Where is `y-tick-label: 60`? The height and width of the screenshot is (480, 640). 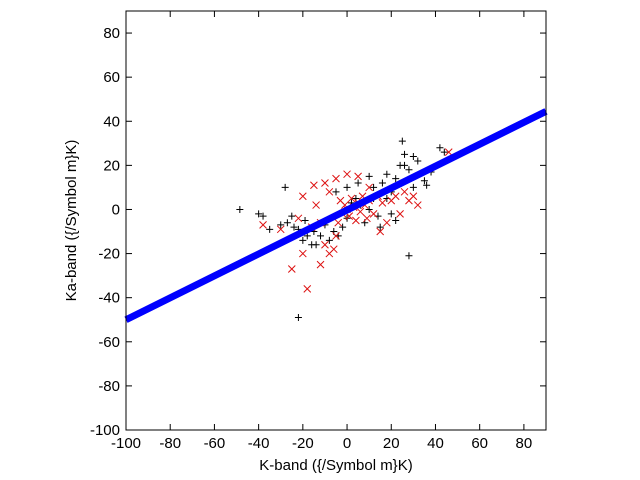 y-tick-label: 60 is located at coordinates (111, 77).